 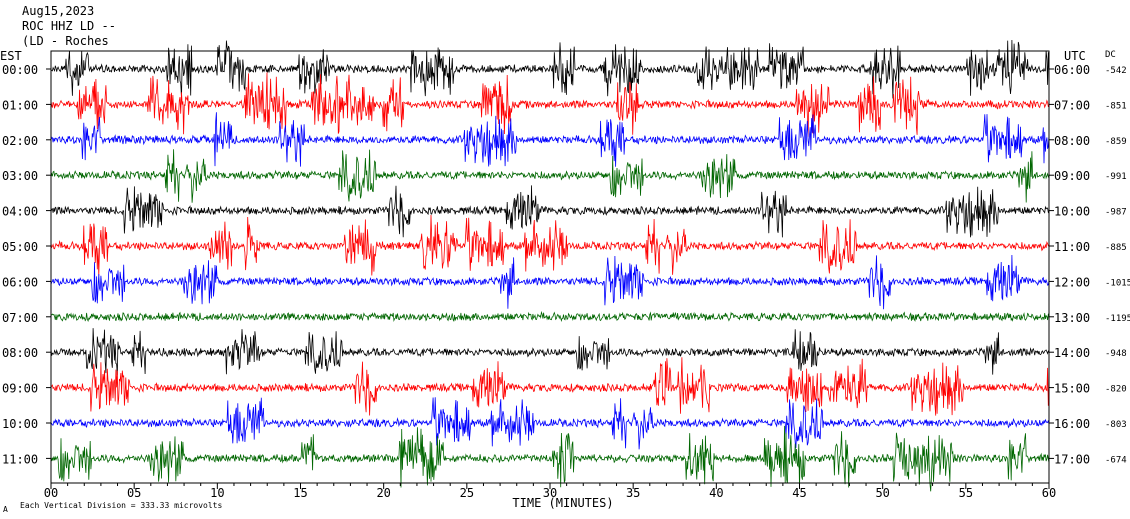 What do you see at coordinates (1072, 459) in the screenshot?
I see `utc-tick-label: 17:00` at bounding box center [1072, 459].